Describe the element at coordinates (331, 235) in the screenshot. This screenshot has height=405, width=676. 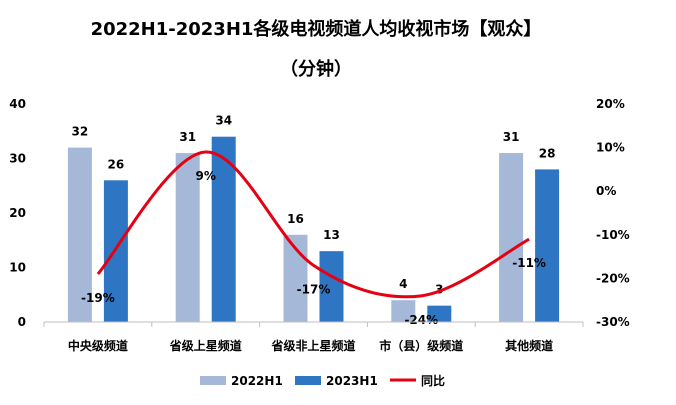
I see `bar-data-label: 13` at that location.